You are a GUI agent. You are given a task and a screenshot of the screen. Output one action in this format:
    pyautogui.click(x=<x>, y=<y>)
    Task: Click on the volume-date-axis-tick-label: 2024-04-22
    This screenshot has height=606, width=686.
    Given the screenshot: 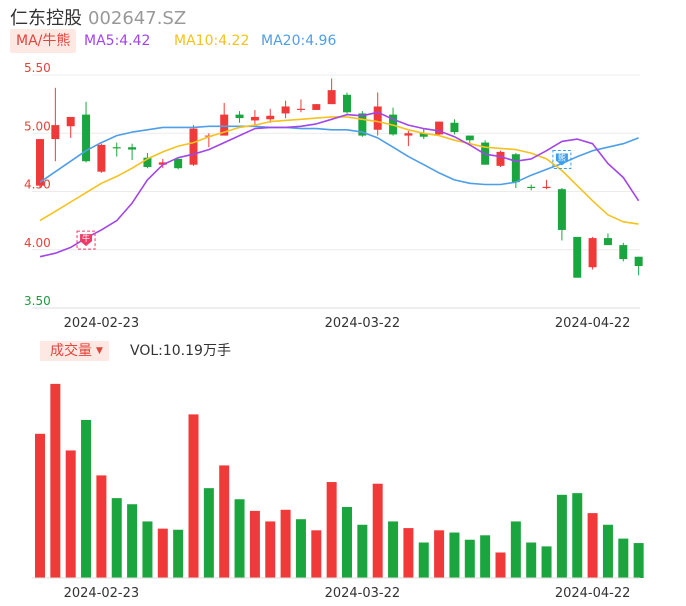 What is the action you would take?
    pyautogui.click(x=593, y=593)
    